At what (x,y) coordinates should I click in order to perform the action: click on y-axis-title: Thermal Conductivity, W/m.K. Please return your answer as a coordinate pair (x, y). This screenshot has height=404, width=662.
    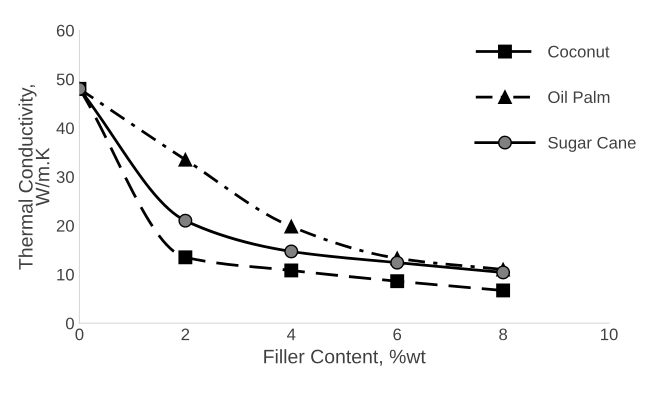
    Looking at the image, I should click on (34, 177).